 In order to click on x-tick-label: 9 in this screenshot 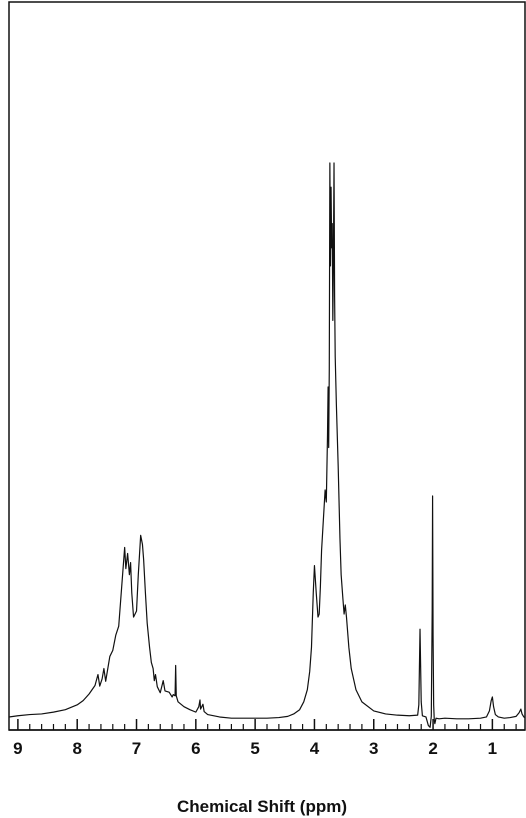, I will do `click(17, 748)`.